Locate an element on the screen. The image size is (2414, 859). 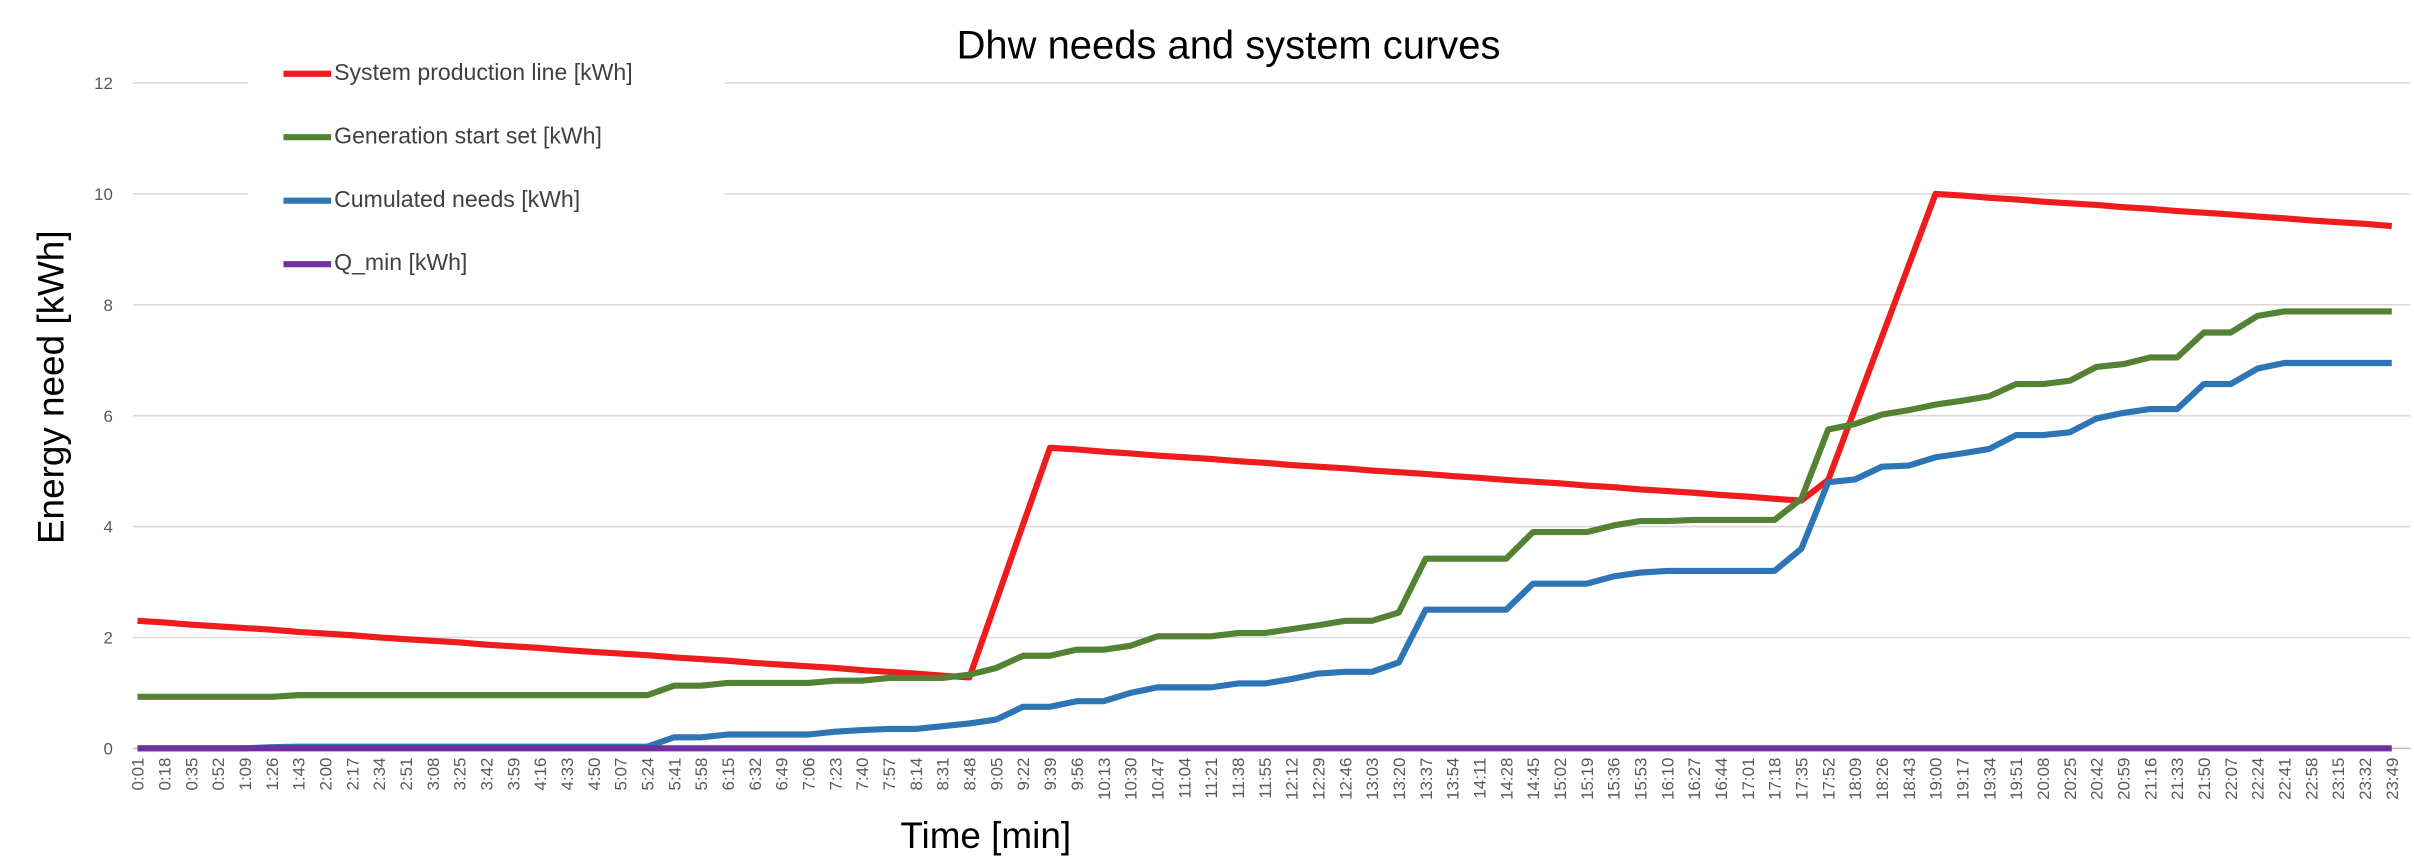
x-tick-label: 22:24 is located at coordinates (2258, 779).